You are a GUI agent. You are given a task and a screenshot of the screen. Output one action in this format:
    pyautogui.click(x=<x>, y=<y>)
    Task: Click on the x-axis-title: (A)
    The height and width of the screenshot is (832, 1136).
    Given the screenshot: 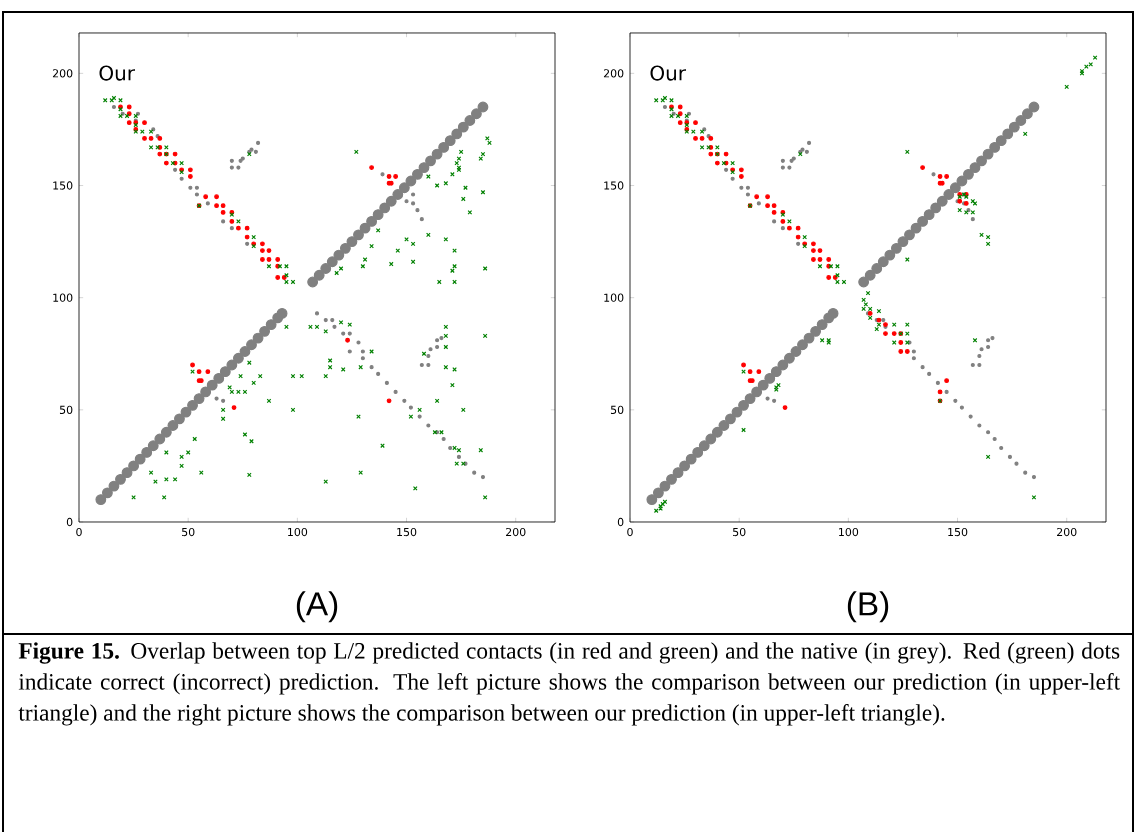 What is the action you would take?
    pyautogui.click(x=317, y=607)
    